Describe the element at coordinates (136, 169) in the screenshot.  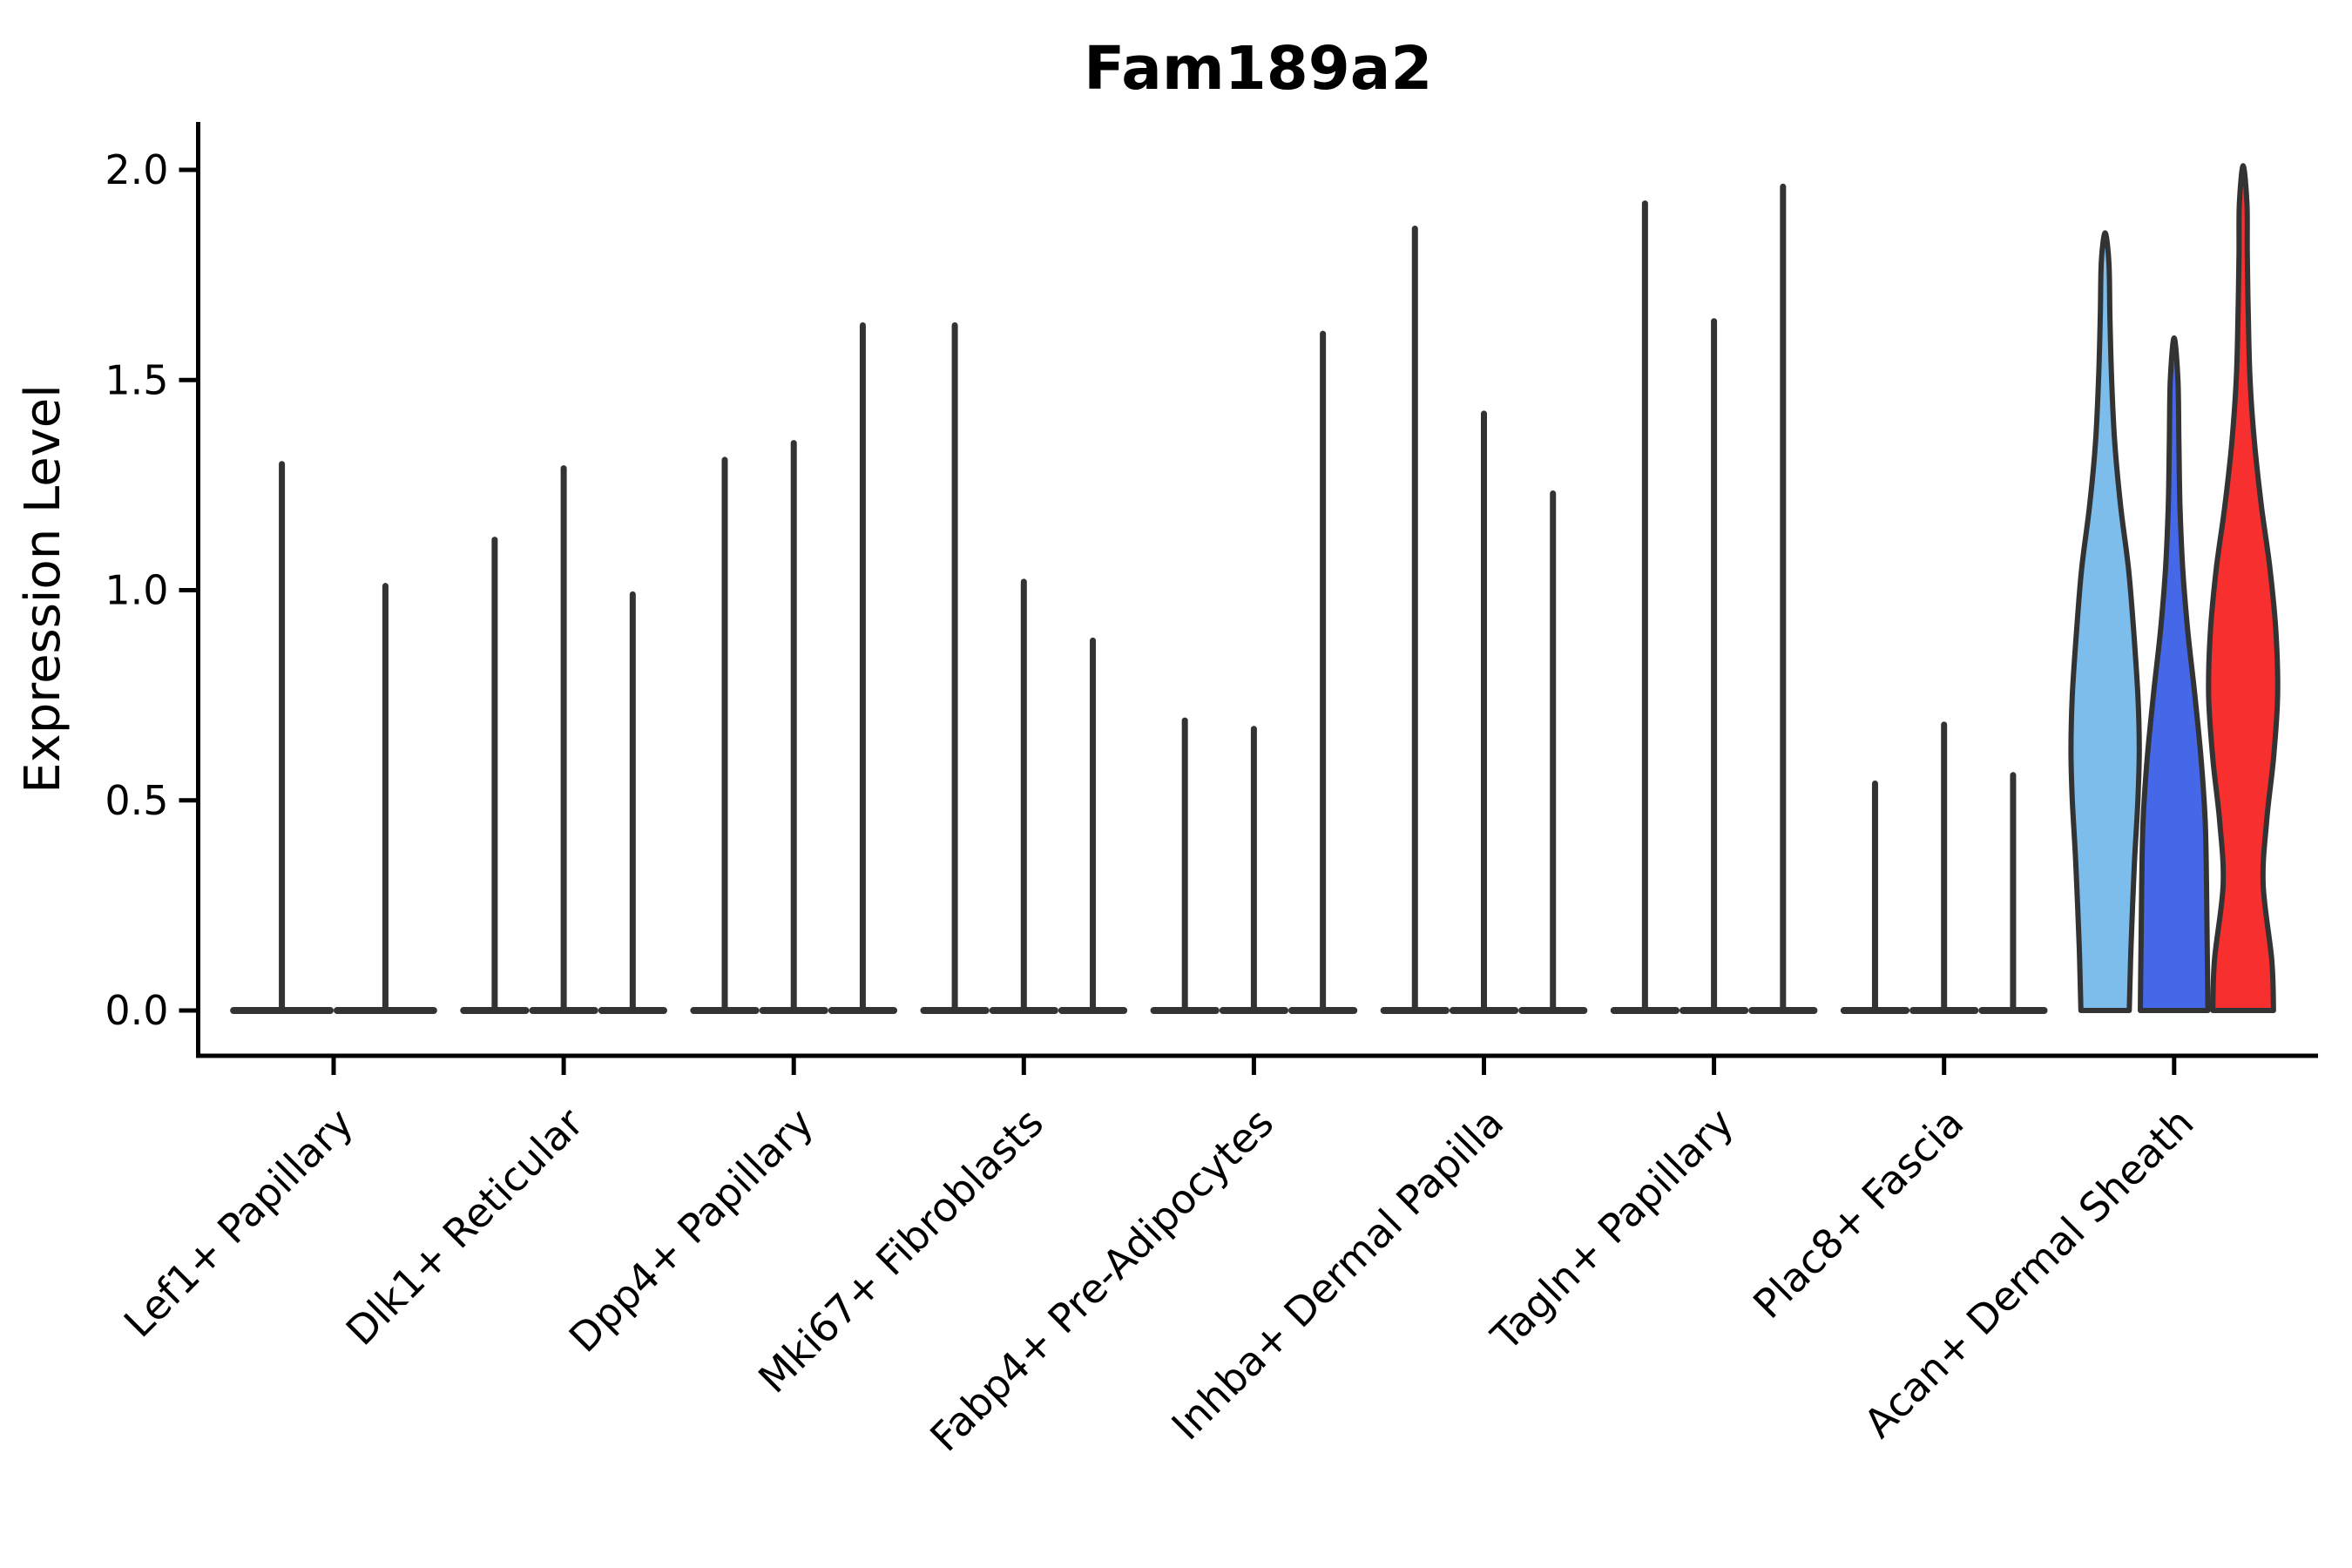
I see `y-tick-label: 2.0` at that location.